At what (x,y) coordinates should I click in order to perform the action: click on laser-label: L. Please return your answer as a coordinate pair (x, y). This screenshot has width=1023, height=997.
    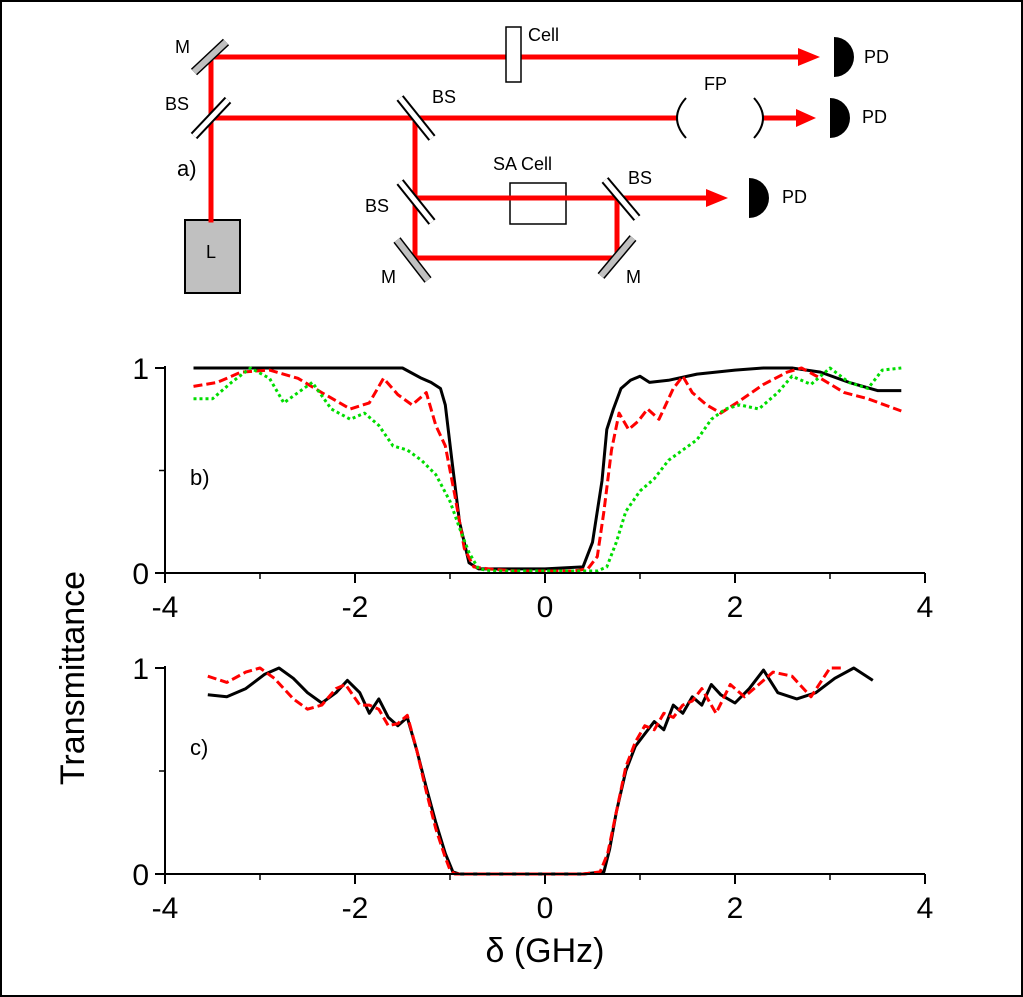
    Looking at the image, I should click on (211, 252).